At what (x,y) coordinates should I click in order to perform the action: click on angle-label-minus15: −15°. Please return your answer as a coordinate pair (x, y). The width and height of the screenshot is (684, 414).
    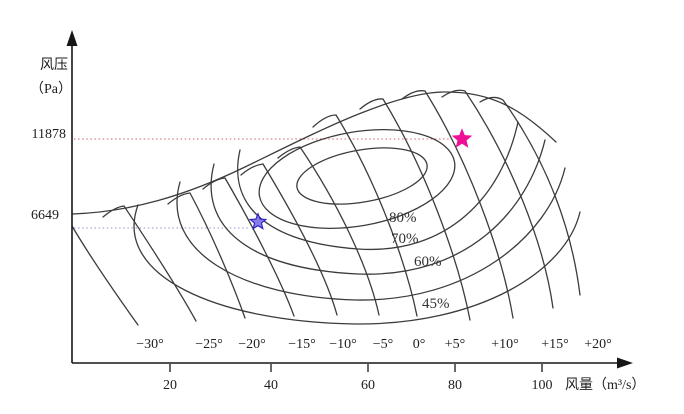
    Looking at the image, I should click on (302, 344).